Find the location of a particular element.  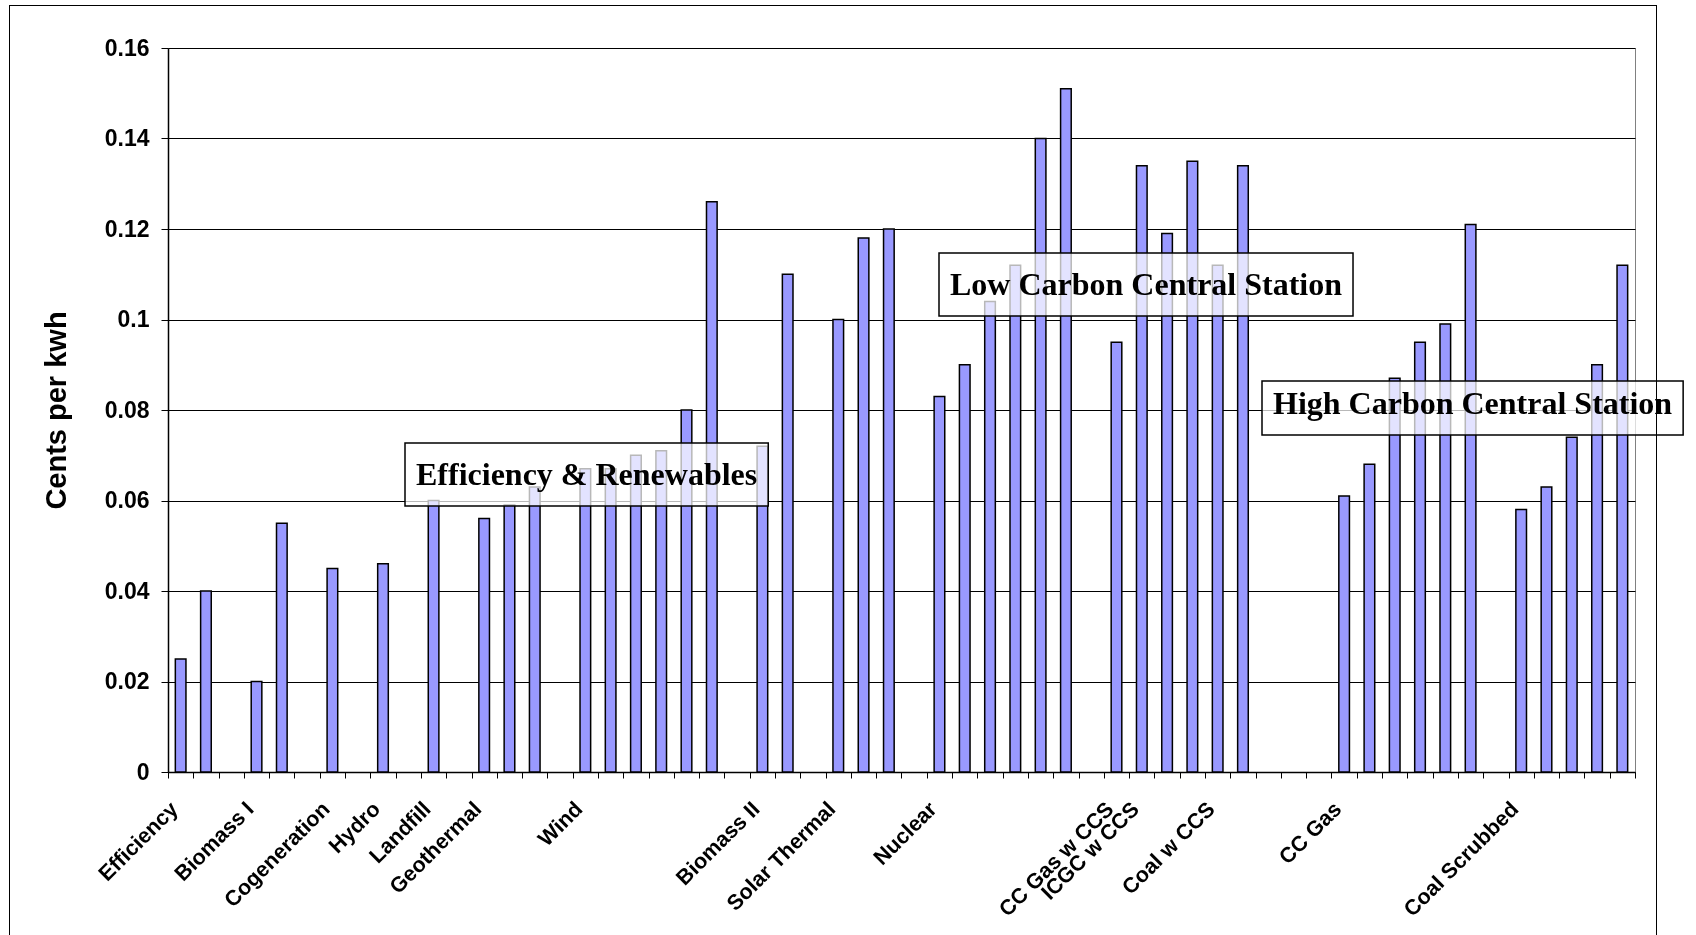

y-axis-title: Cents per kwh is located at coordinates (55, 410).